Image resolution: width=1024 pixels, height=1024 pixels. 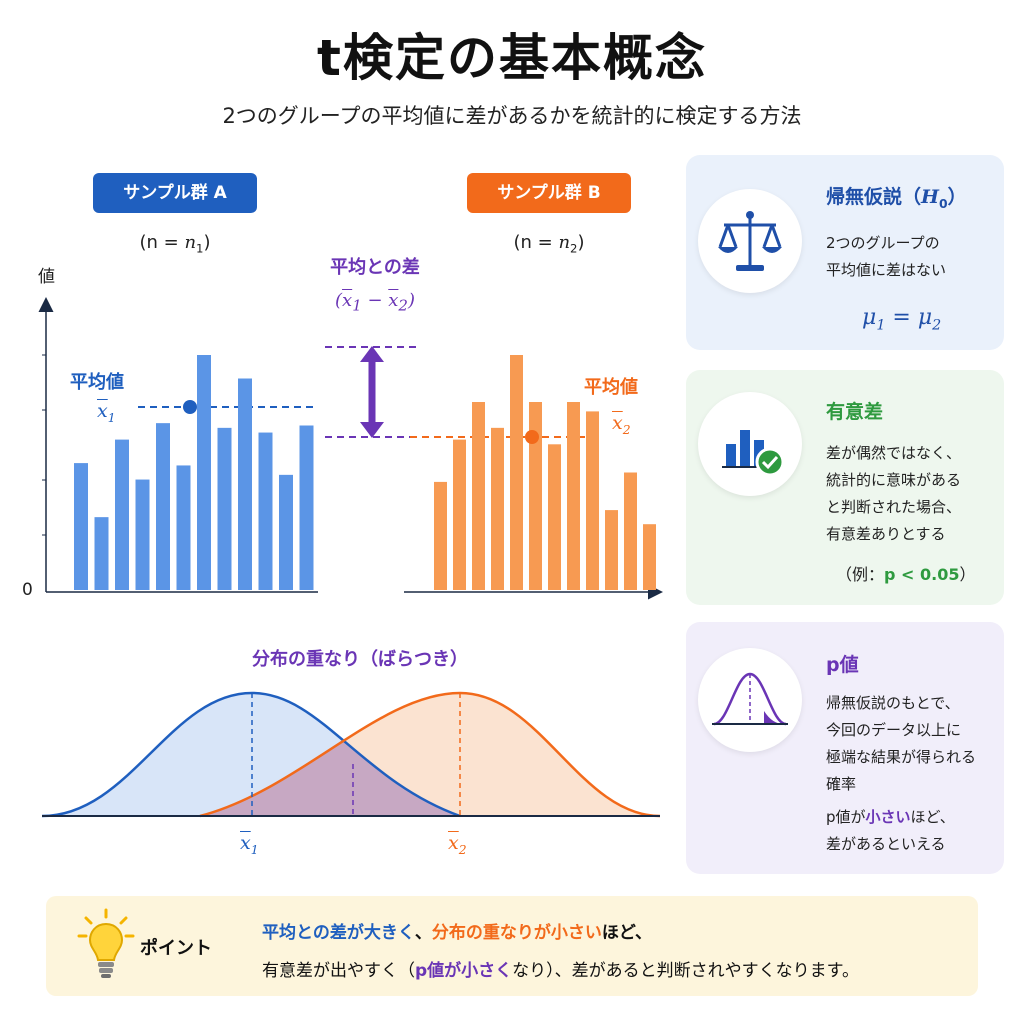 I want to click on p-value-card, so click(x=845, y=748).